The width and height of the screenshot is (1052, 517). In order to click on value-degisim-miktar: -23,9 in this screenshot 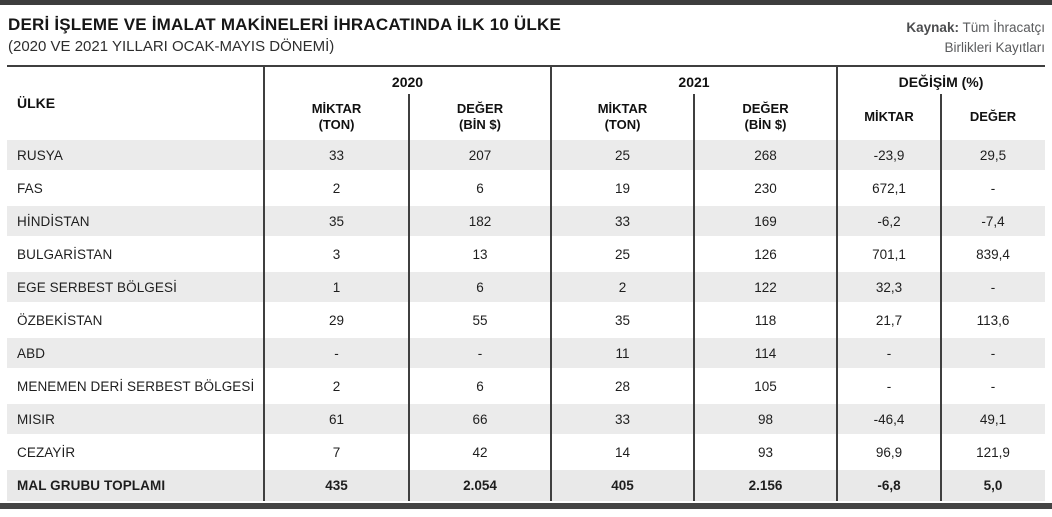, I will do `click(889, 155)`.